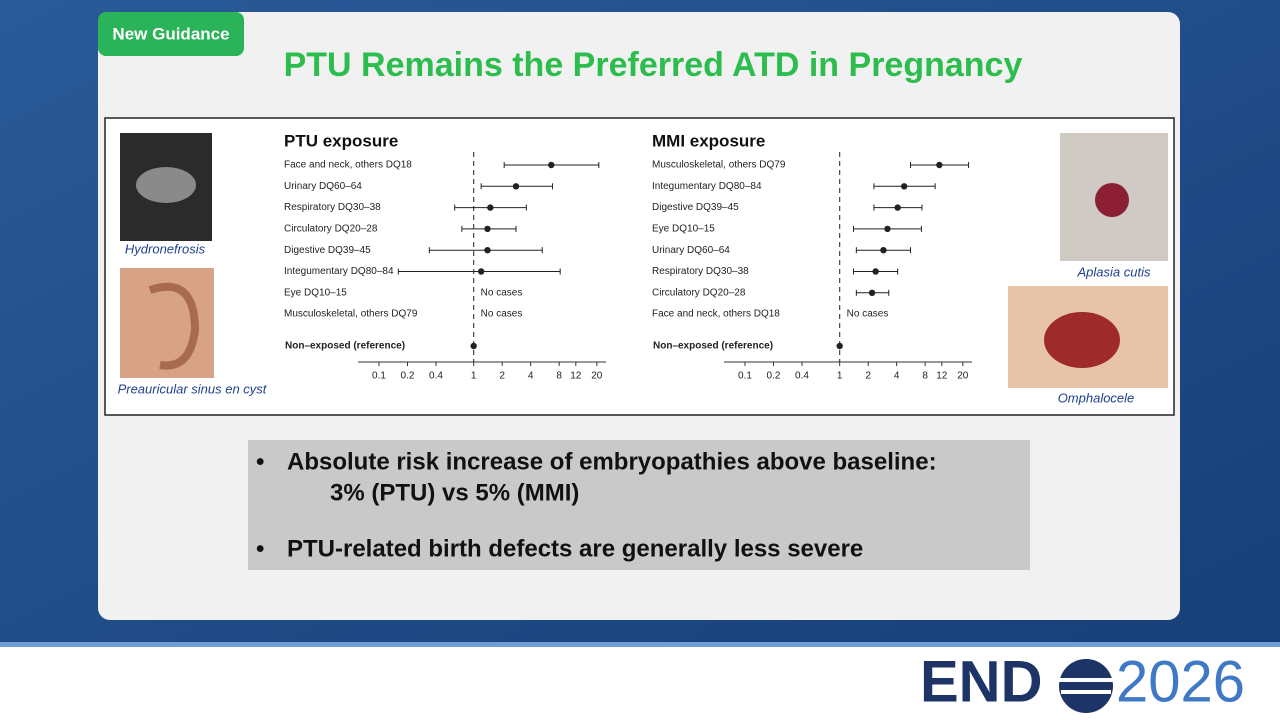 This screenshot has height=720, width=1280. Describe the element at coordinates (193, 388) in the screenshot. I see `image-caption: Preauricular sinus en cyst` at that location.